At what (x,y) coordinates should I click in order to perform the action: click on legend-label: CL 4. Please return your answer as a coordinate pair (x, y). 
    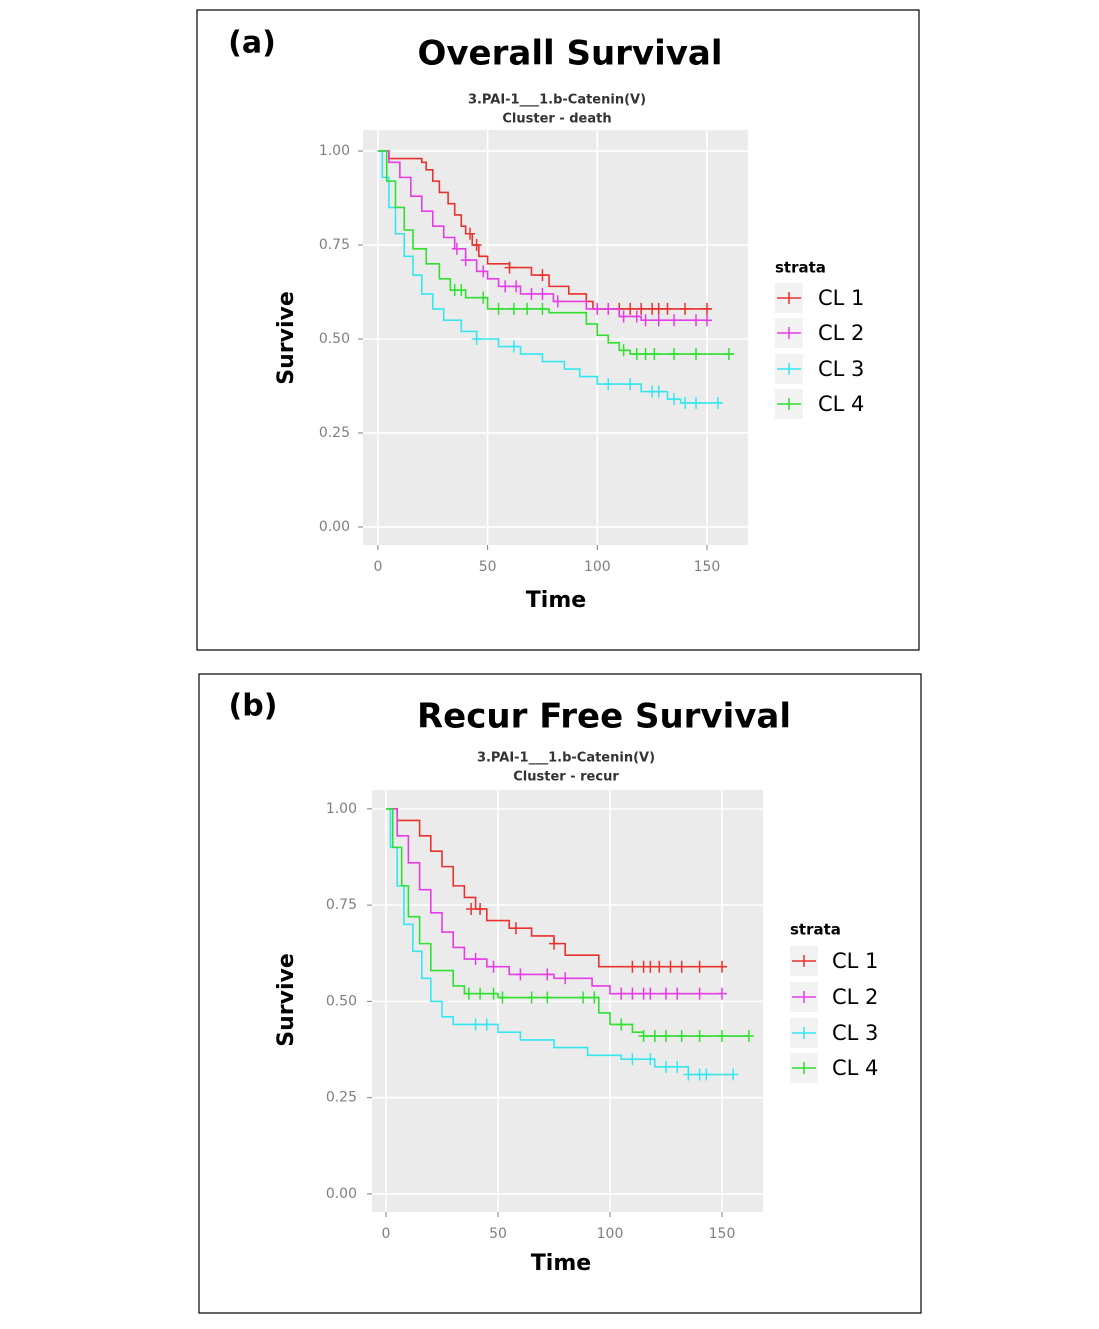
    Looking at the image, I should click on (855, 1068).